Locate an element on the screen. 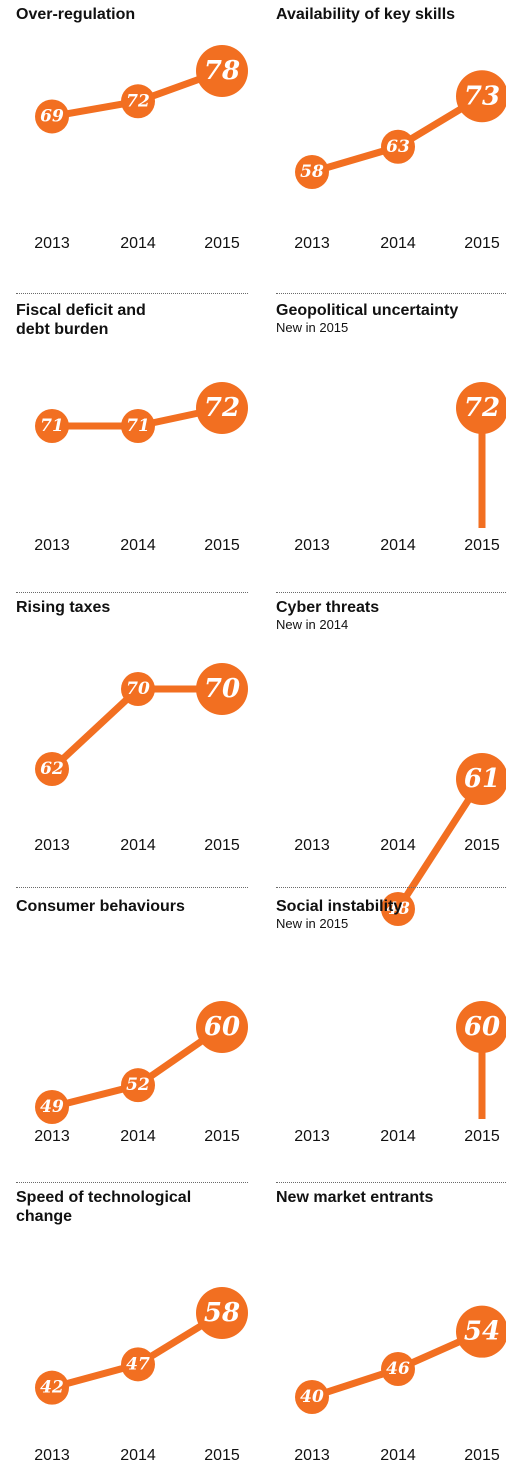 Image resolution: width=506 pixels, height=1470 pixels. chart-title: Rising taxes is located at coordinates (63, 607).